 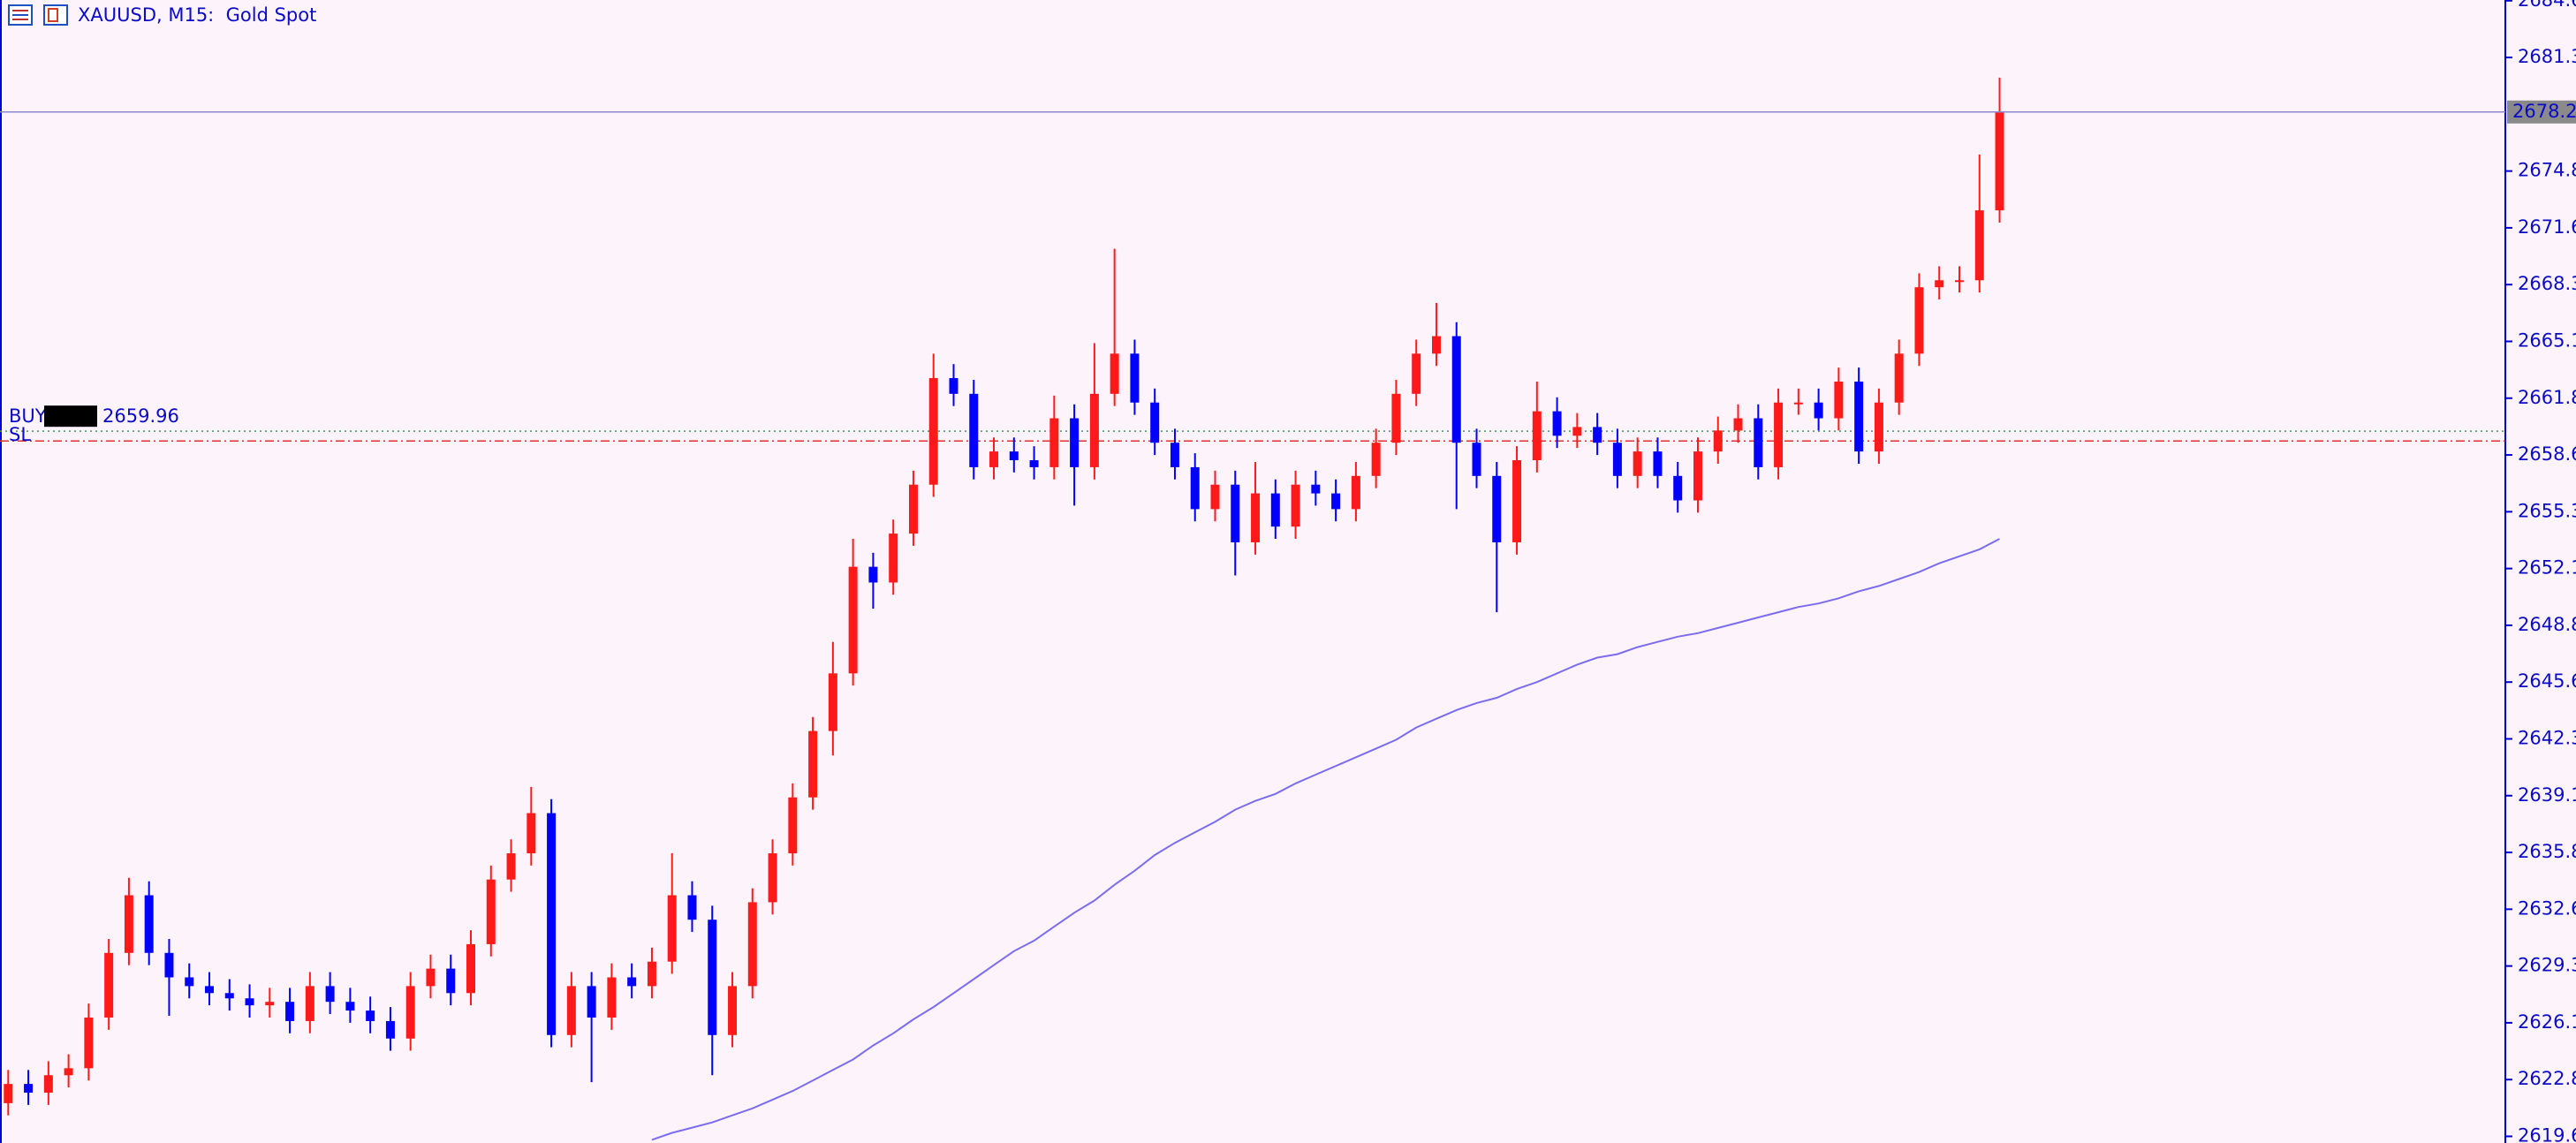 I want to click on y-tick-label: 2652.10, so click(x=2547, y=568).